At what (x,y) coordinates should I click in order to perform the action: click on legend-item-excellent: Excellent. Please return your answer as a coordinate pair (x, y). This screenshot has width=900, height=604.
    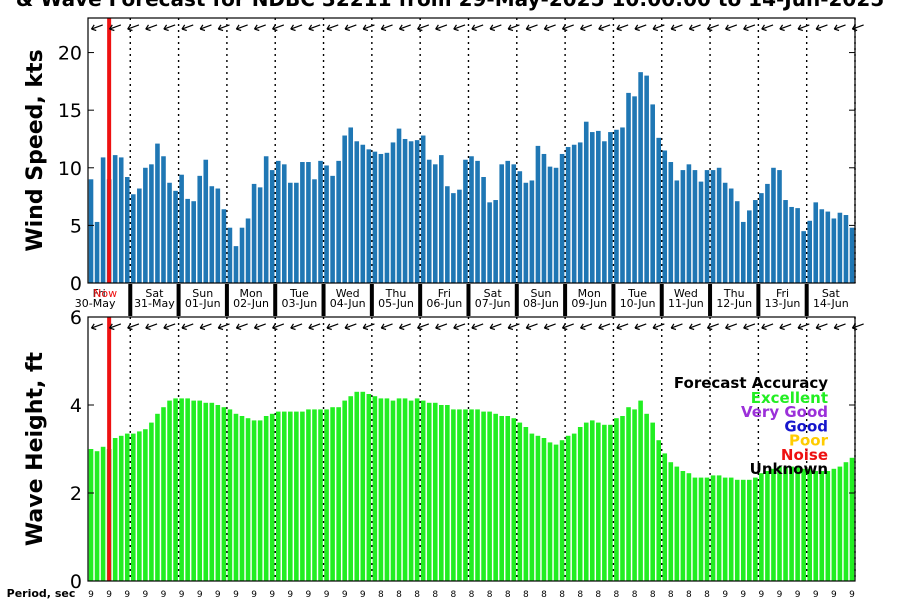
    Looking at the image, I should click on (789, 398).